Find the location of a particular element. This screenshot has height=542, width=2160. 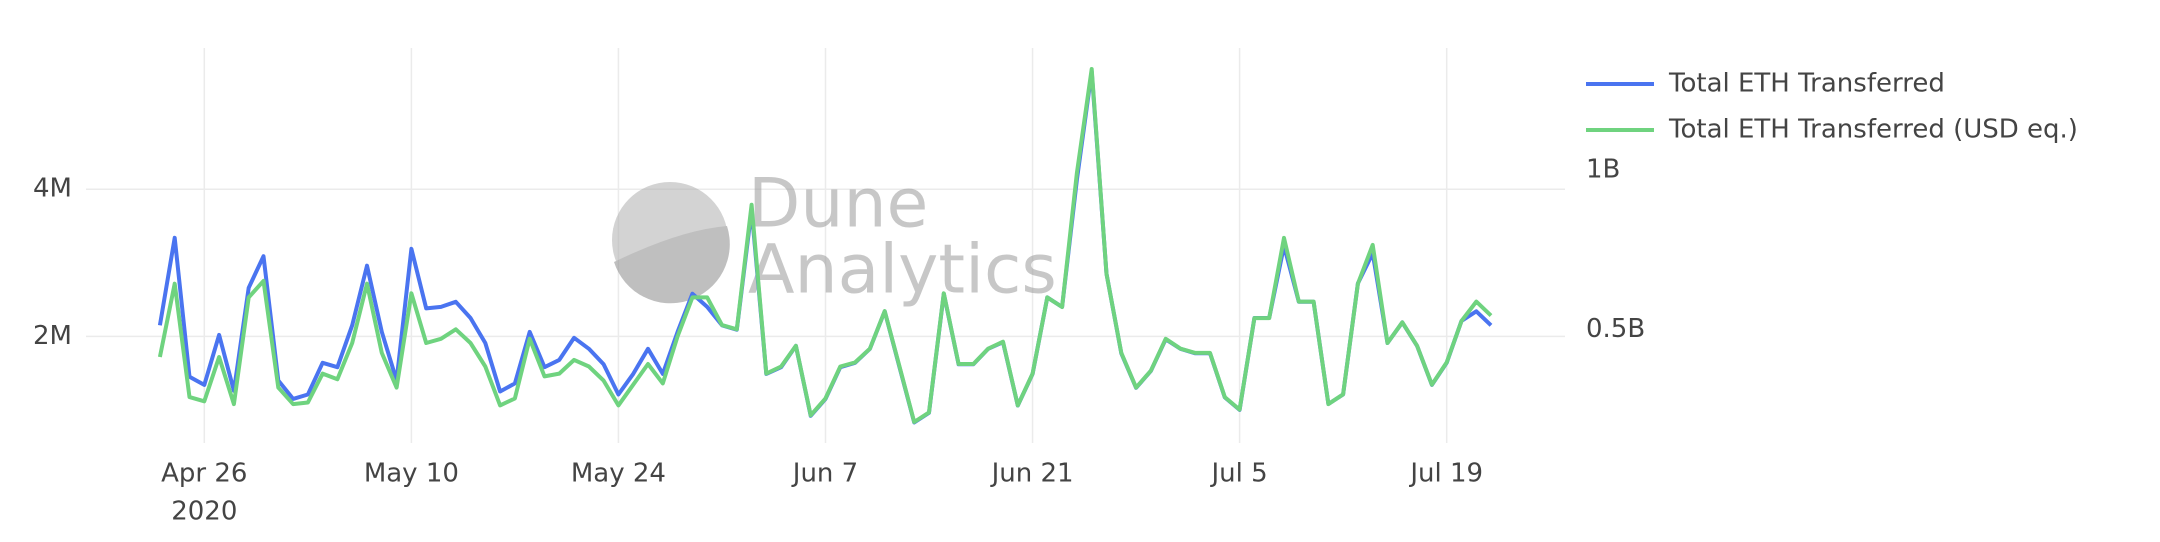

watermark-text: Dune is located at coordinates (838, 204).